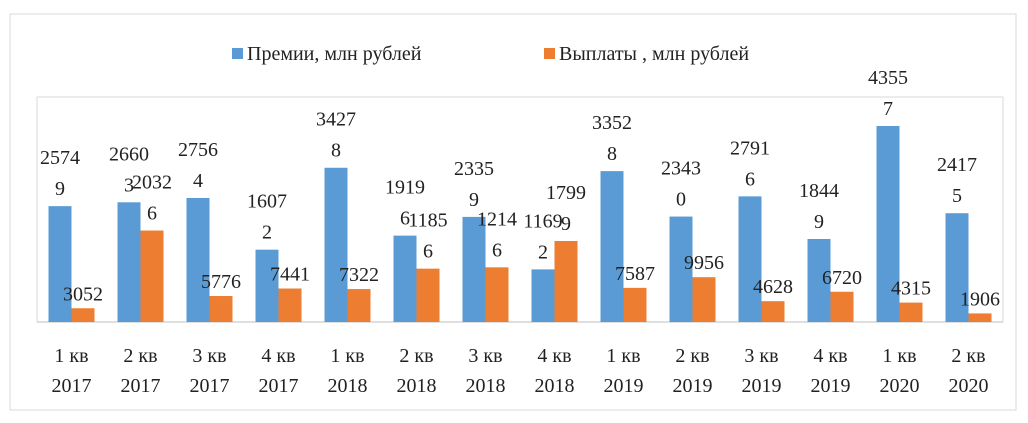  What do you see at coordinates (612, 138) in the screenshot?
I see `data-label: 3352 8` at bounding box center [612, 138].